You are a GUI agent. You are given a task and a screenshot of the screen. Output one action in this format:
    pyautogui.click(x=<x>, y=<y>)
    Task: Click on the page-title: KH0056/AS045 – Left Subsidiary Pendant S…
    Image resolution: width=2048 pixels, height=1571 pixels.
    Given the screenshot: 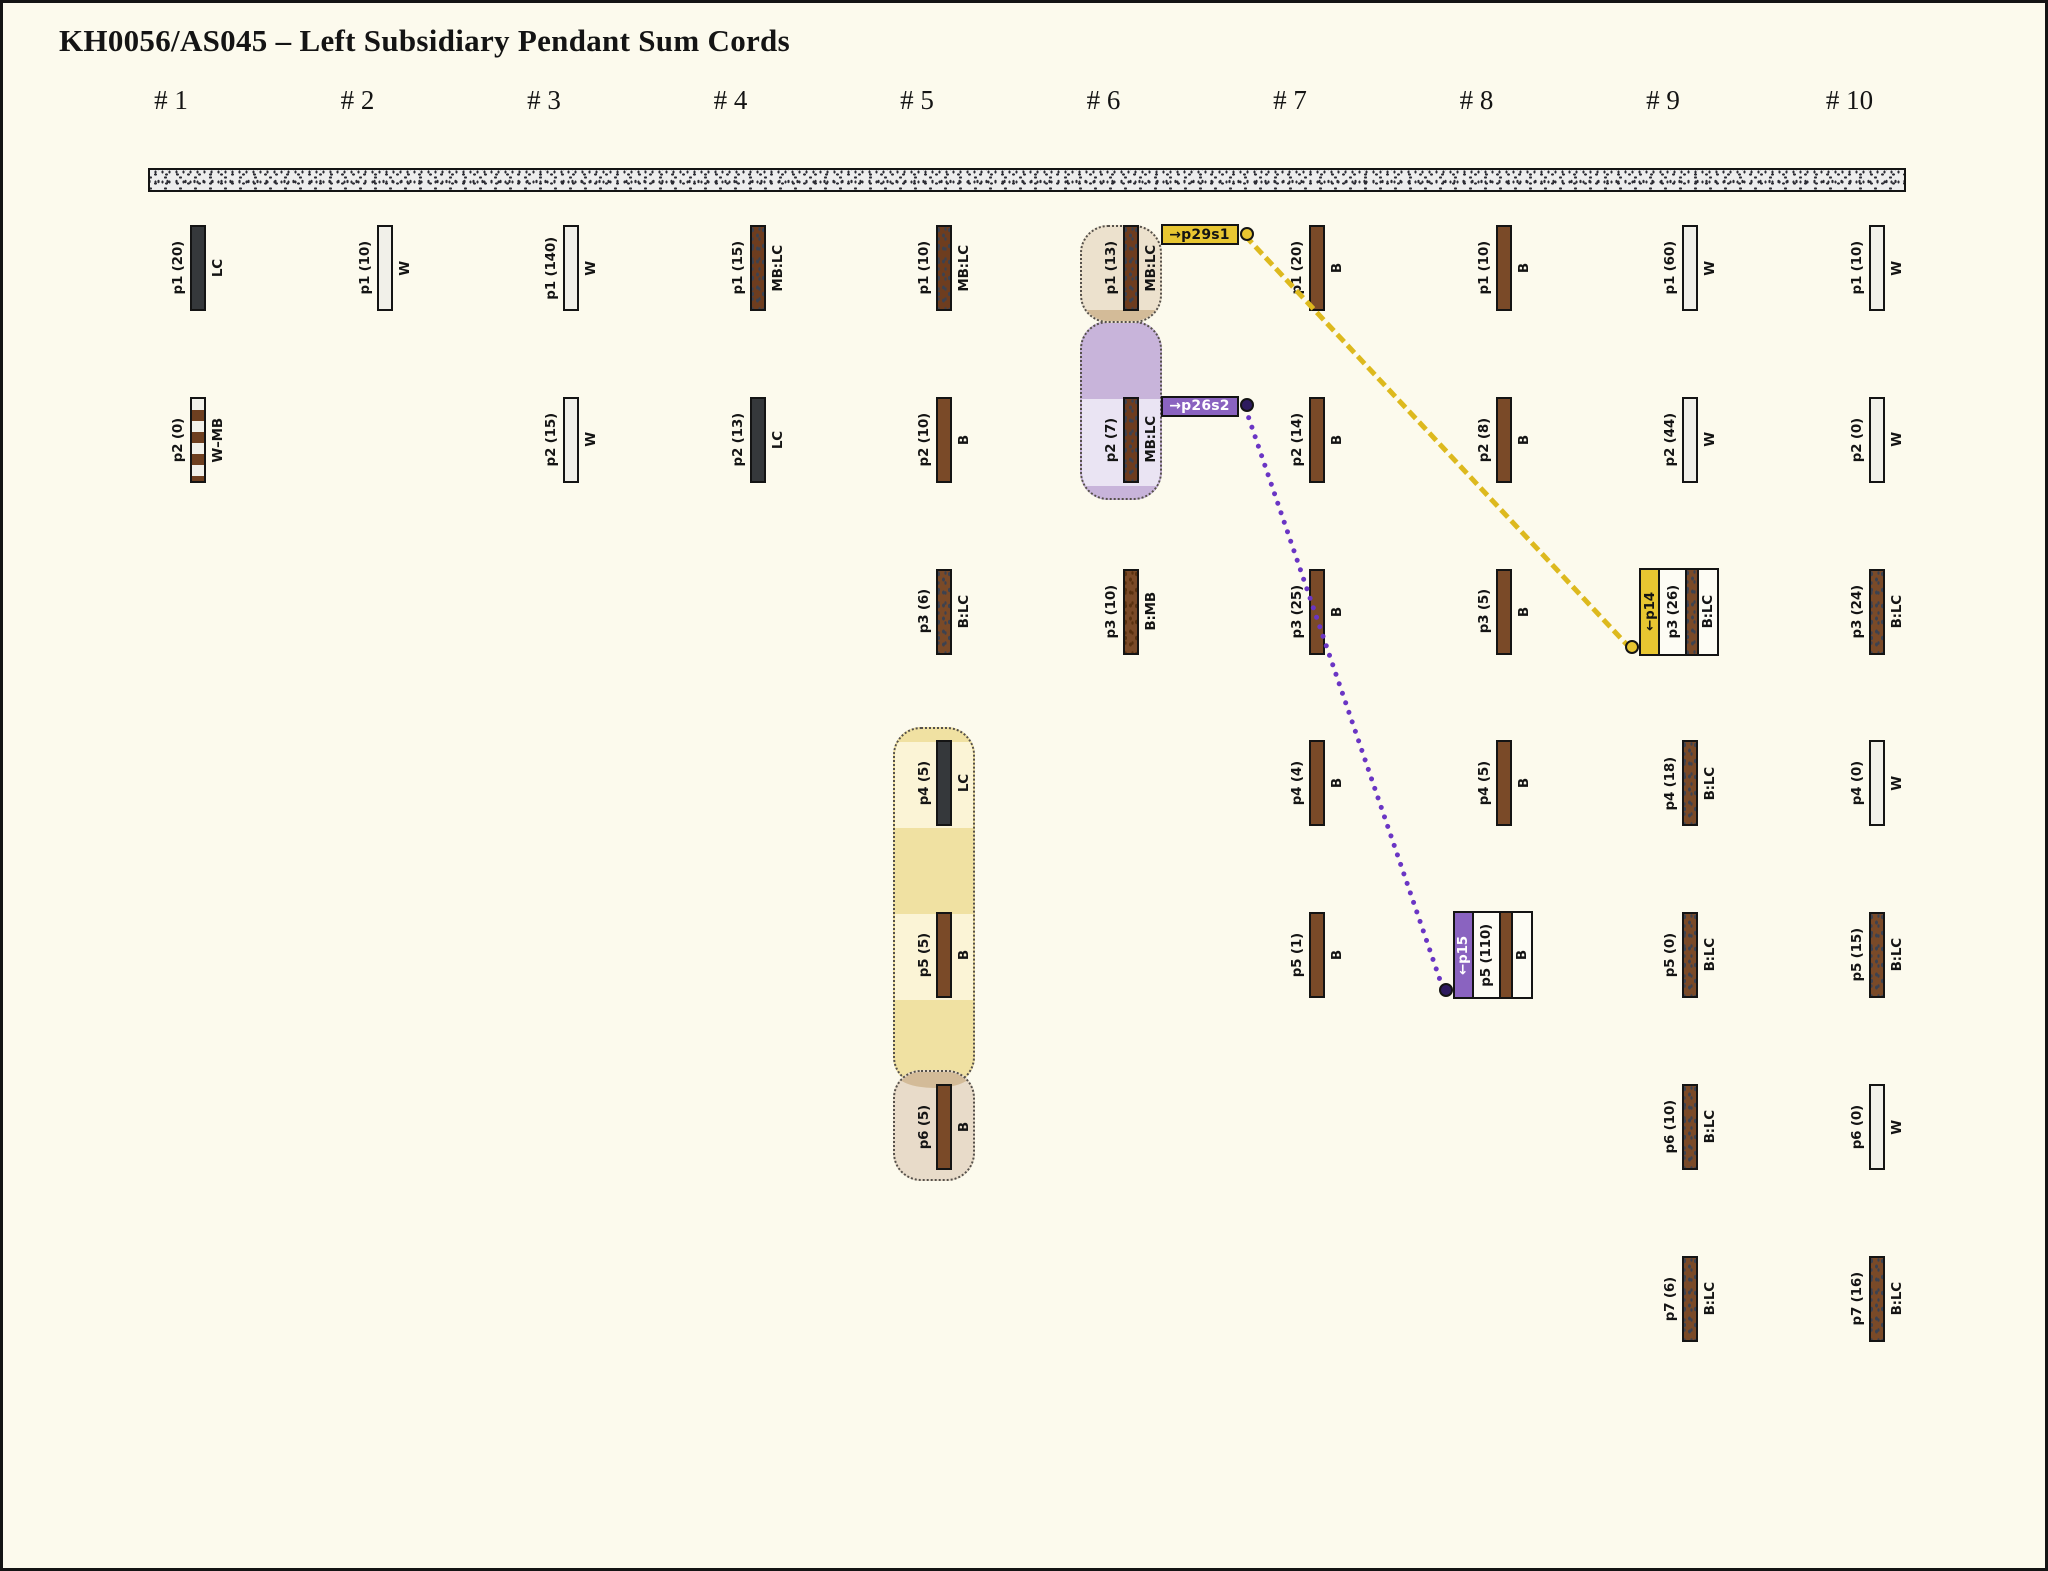 What is the action you would take?
    pyautogui.click(x=424, y=40)
    